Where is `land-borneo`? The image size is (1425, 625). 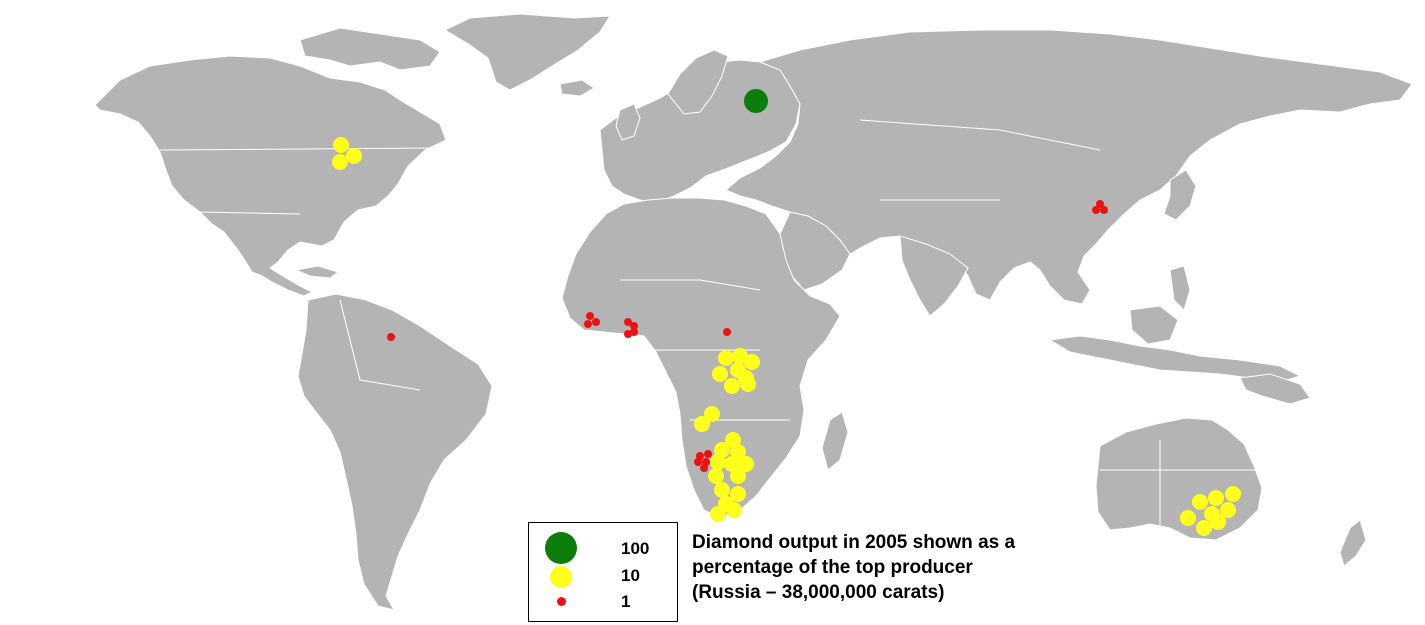 land-borneo is located at coordinates (1154, 325).